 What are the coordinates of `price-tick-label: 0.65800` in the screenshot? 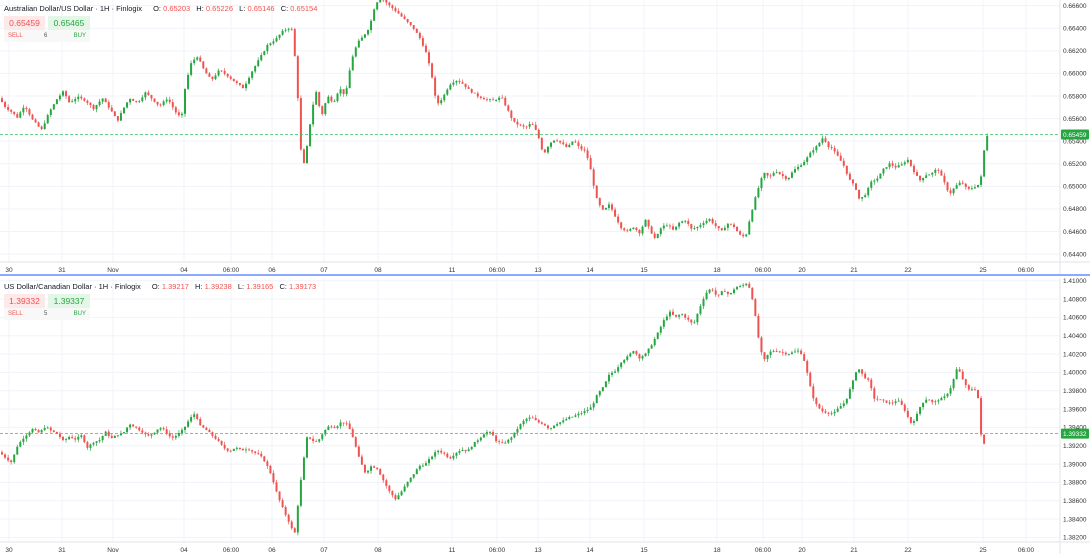 It's located at (1075, 96).